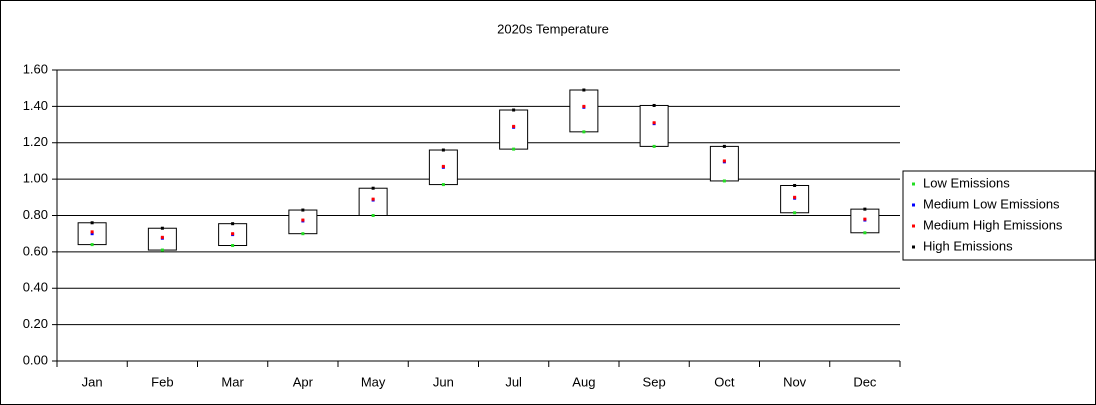 The image size is (1096, 405). What do you see at coordinates (35, 359) in the screenshot?
I see `y-tick-label: 0.00` at bounding box center [35, 359].